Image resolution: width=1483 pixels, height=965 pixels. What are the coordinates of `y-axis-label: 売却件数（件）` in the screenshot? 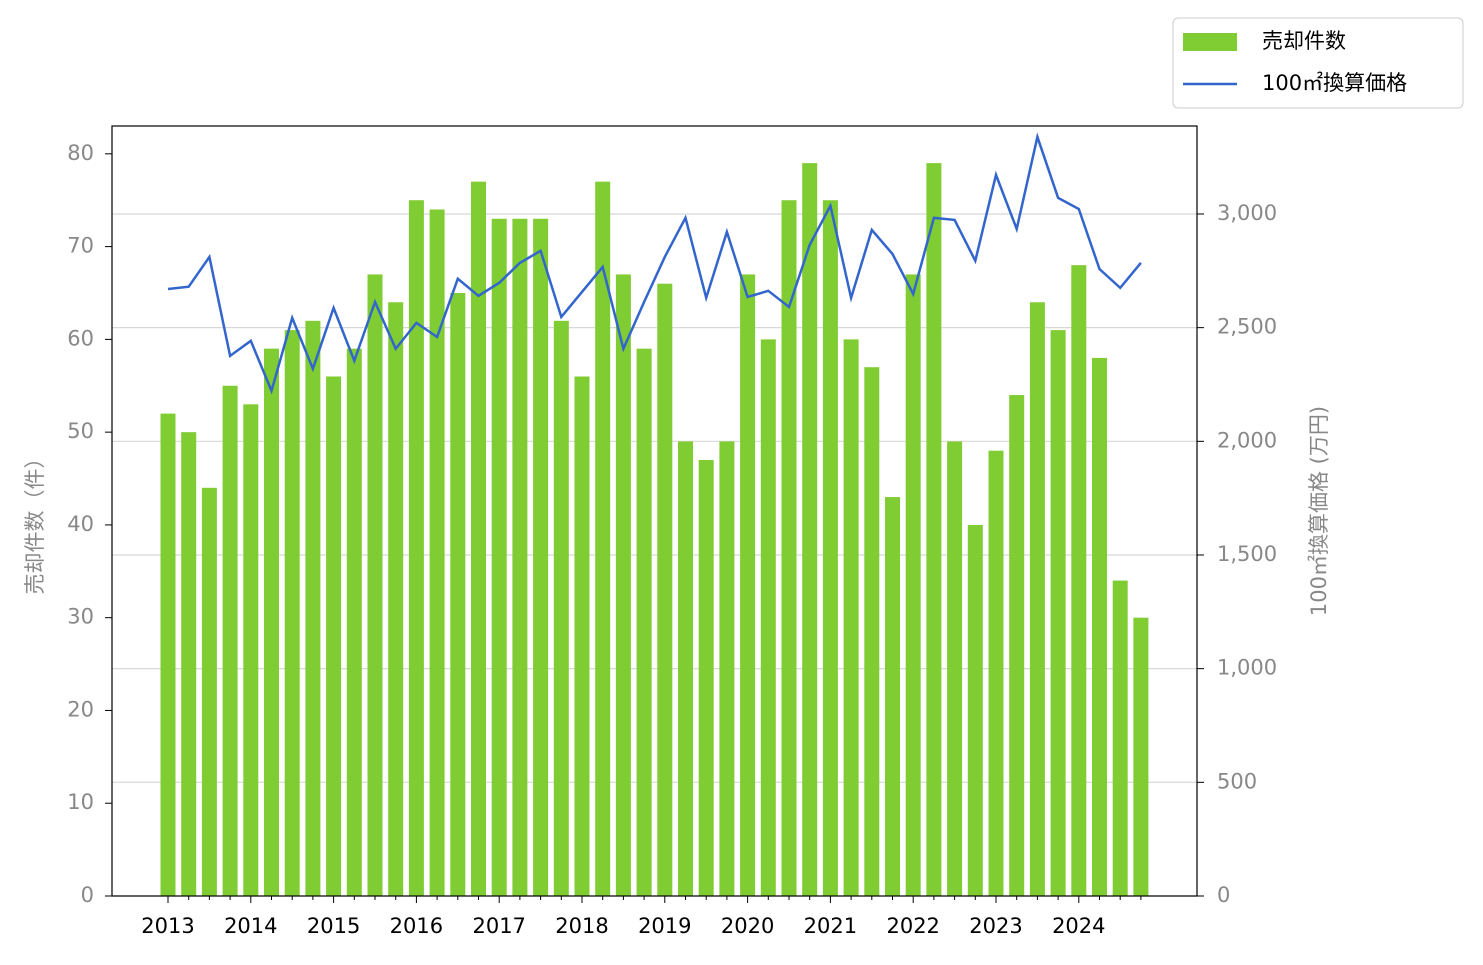 It's located at (35, 521).